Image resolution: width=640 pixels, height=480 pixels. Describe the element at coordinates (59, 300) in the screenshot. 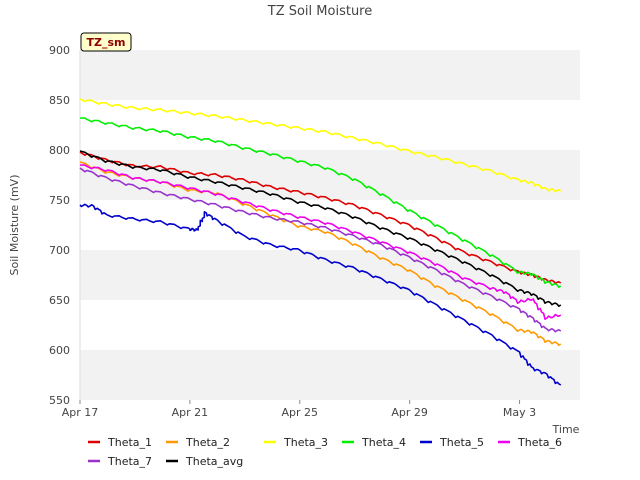

I see `y-tick-label: 650` at that location.